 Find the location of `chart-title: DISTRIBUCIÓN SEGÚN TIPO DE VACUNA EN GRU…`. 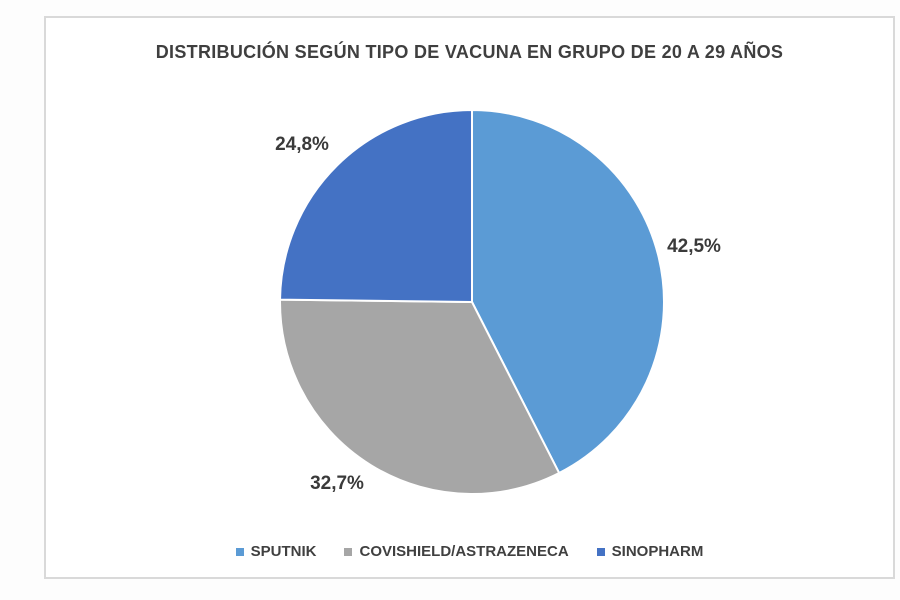

chart-title: DISTRIBUCIÓN SEGÚN TIPO DE VACUNA EN GRU… is located at coordinates (469, 52).